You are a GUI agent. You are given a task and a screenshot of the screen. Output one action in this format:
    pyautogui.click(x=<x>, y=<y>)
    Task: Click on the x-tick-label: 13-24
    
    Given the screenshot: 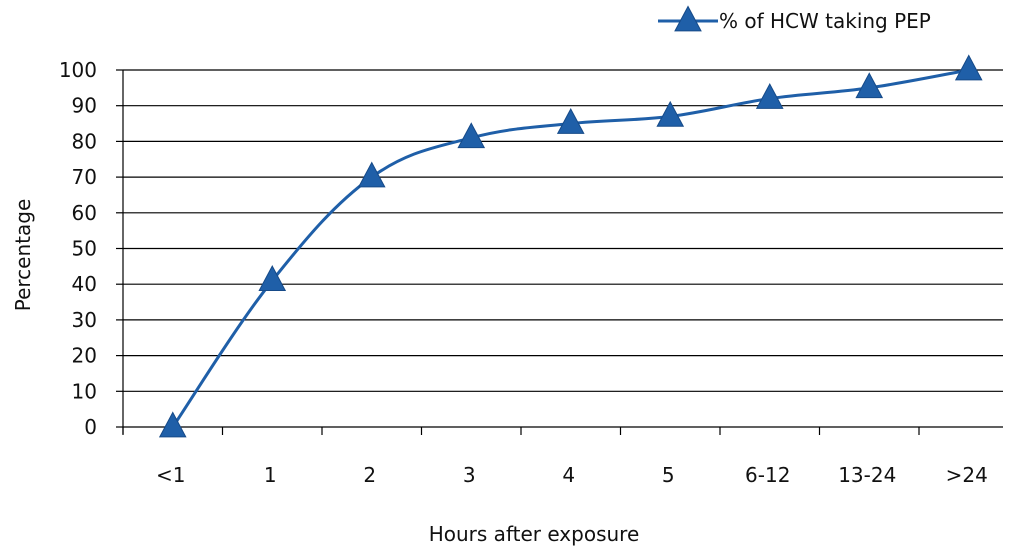 What is the action you would take?
    pyautogui.click(x=867, y=475)
    